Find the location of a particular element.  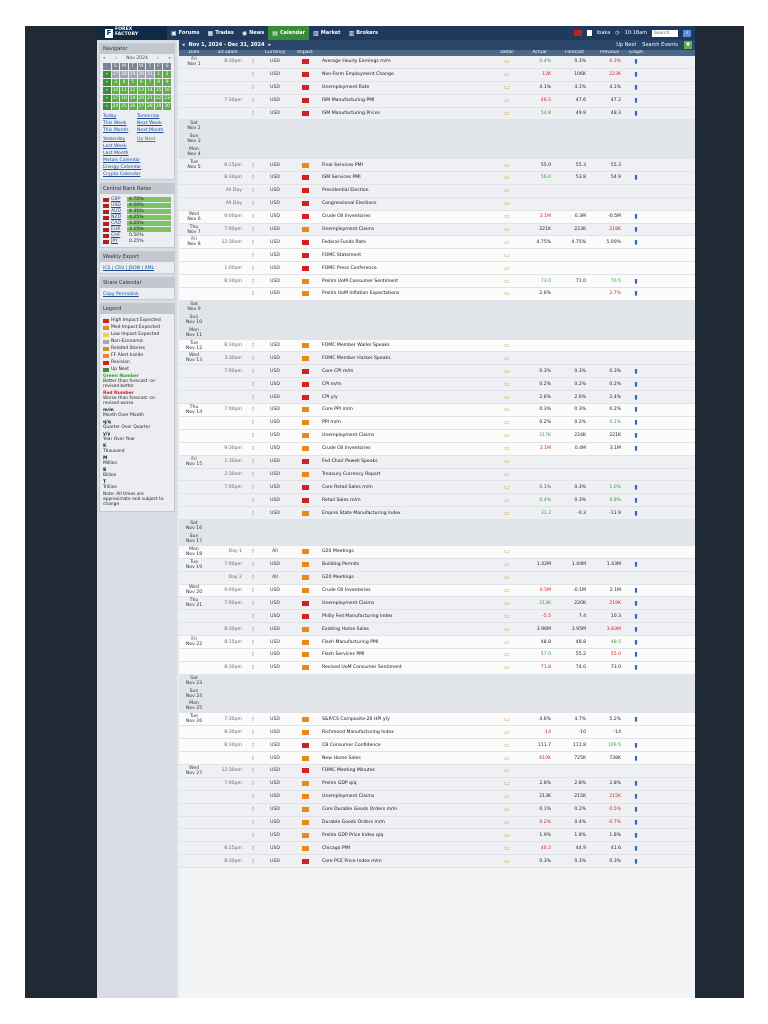

row-event: CPI y/y is located at coordinates (330, 397).